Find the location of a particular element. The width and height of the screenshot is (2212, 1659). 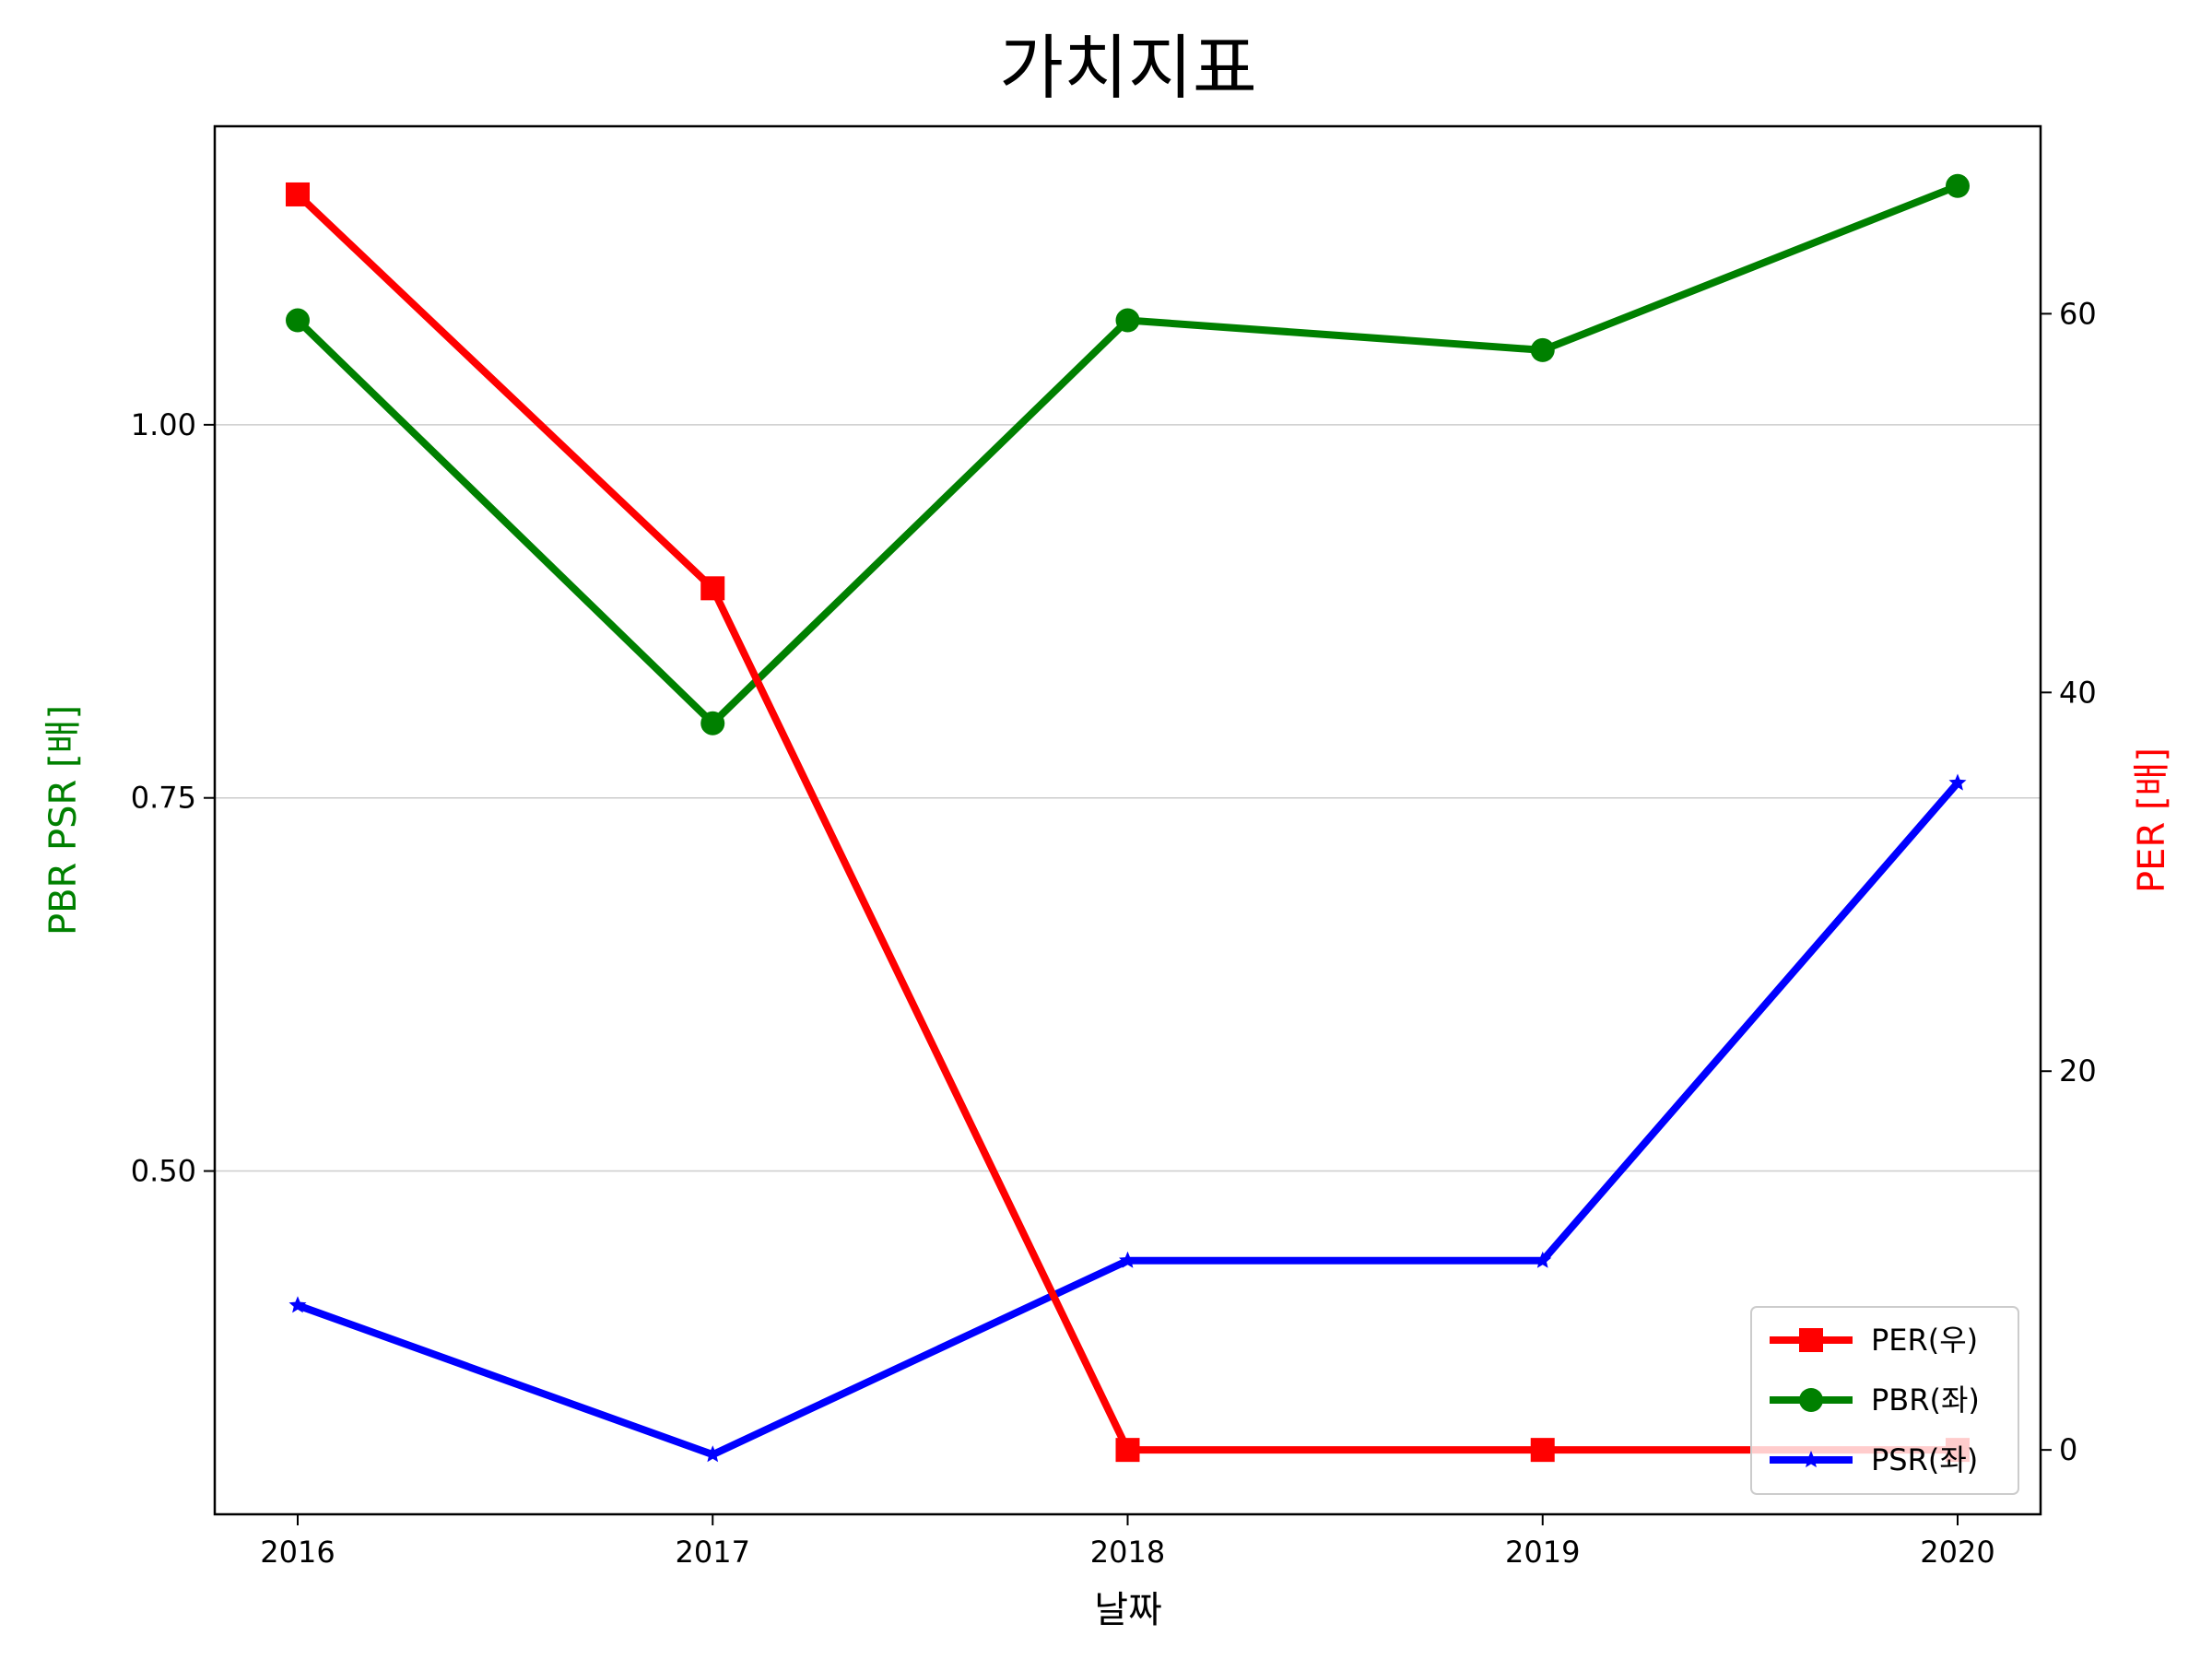

x-tick-label: 2019 is located at coordinates (1542, 1552).